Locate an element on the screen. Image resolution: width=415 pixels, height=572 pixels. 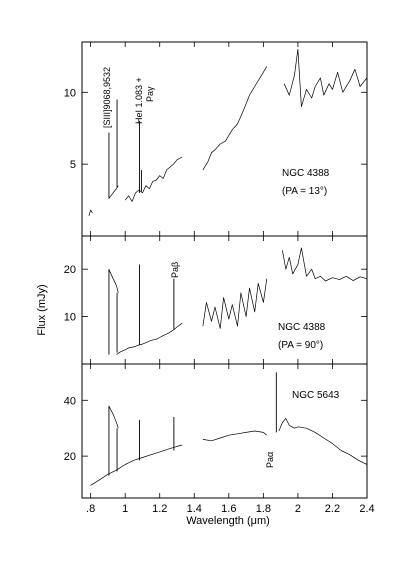
panel-2-annotations: NGC 4388 (PA = 90°) Paβ is located at coordinates (248, 306).